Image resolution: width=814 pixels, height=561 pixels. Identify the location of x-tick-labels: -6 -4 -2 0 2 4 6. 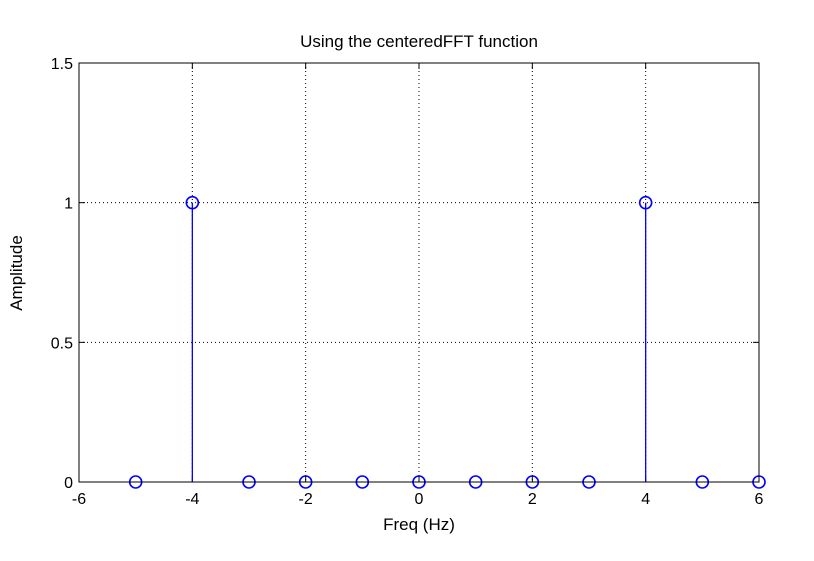
(418, 499).